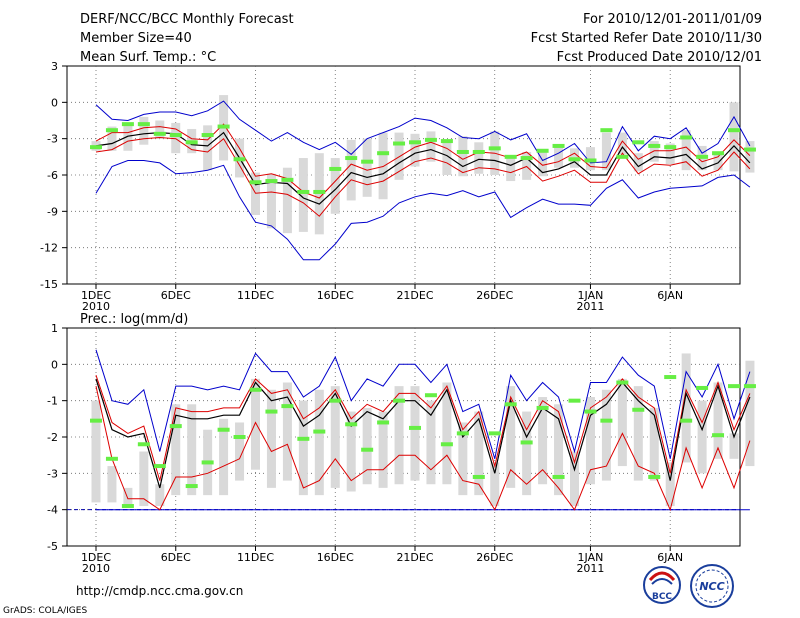 The height and width of the screenshot is (618, 800). Describe the element at coordinates (45, 611) in the screenshot. I see `grads-credit: GrADS: COLA/IGES` at that location.